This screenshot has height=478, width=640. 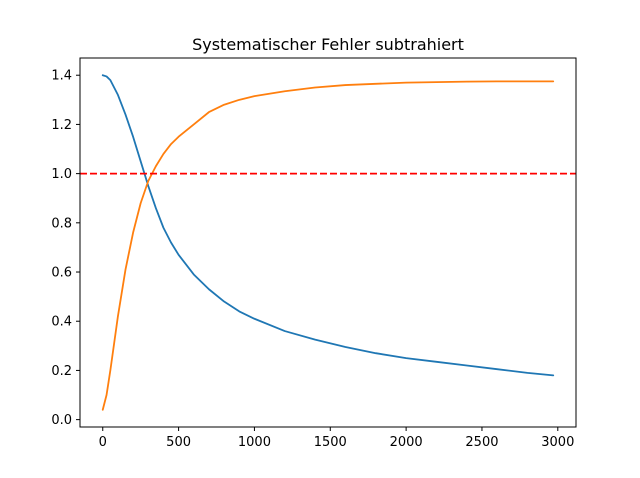 What do you see at coordinates (406, 442) in the screenshot?
I see `x-tick-label-4: 2000` at bounding box center [406, 442].